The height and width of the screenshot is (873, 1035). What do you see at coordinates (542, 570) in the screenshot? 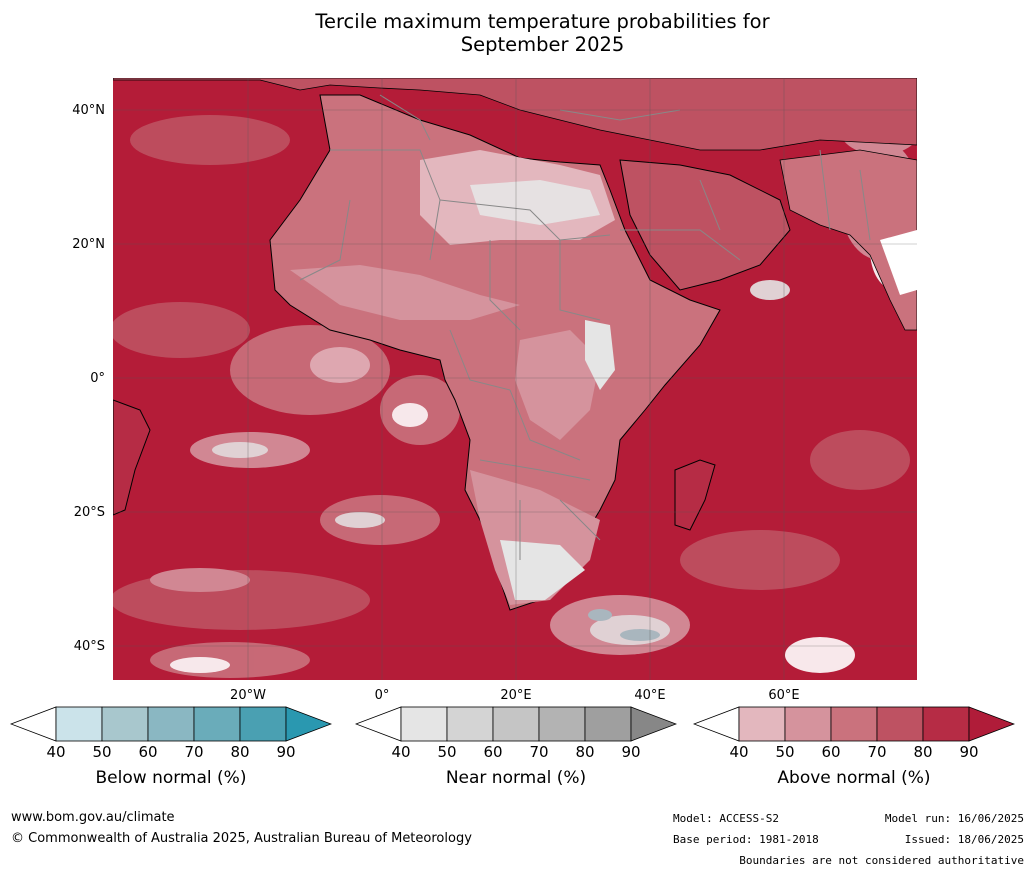
I see `south-africa-region` at bounding box center [542, 570].